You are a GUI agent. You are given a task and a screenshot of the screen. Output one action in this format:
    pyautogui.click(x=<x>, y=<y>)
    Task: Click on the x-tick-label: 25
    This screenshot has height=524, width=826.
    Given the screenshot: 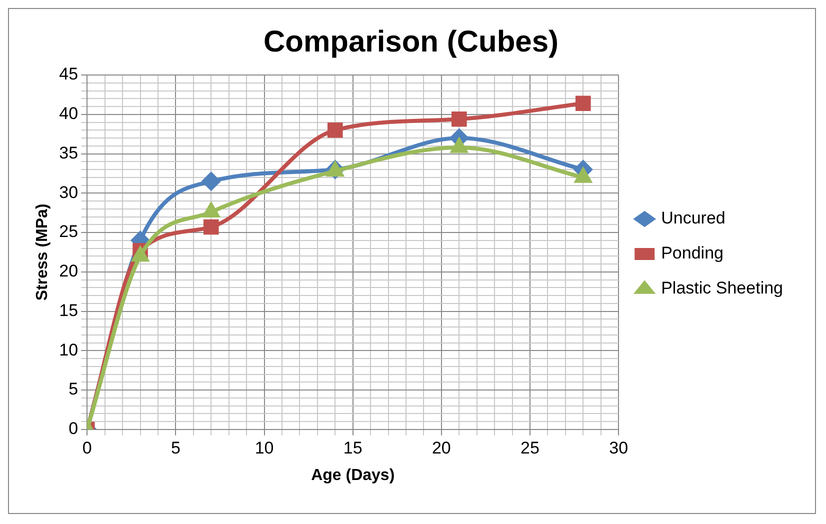 What is the action you would take?
    pyautogui.click(x=530, y=448)
    